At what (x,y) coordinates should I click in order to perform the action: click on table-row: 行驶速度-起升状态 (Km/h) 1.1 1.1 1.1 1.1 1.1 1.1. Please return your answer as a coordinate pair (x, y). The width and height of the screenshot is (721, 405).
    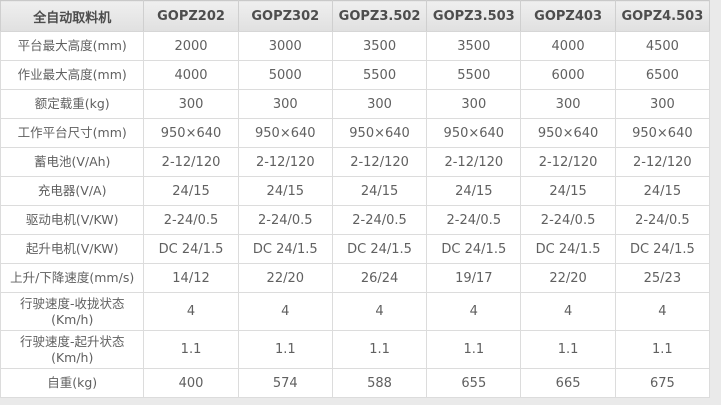
    Looking at the image, I should click on (355, 349).